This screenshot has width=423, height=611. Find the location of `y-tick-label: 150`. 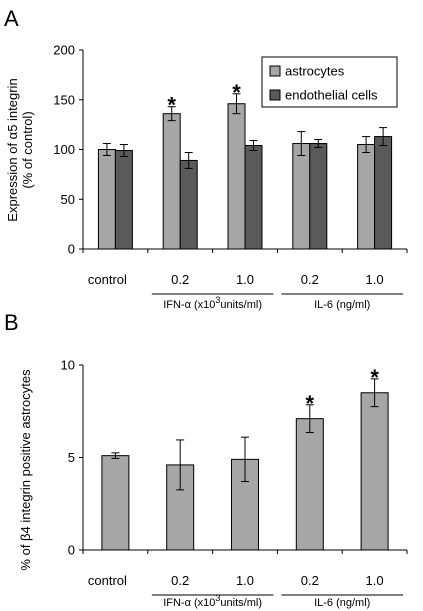

y-tick-label: 150 is located at coordinates (64, 99).